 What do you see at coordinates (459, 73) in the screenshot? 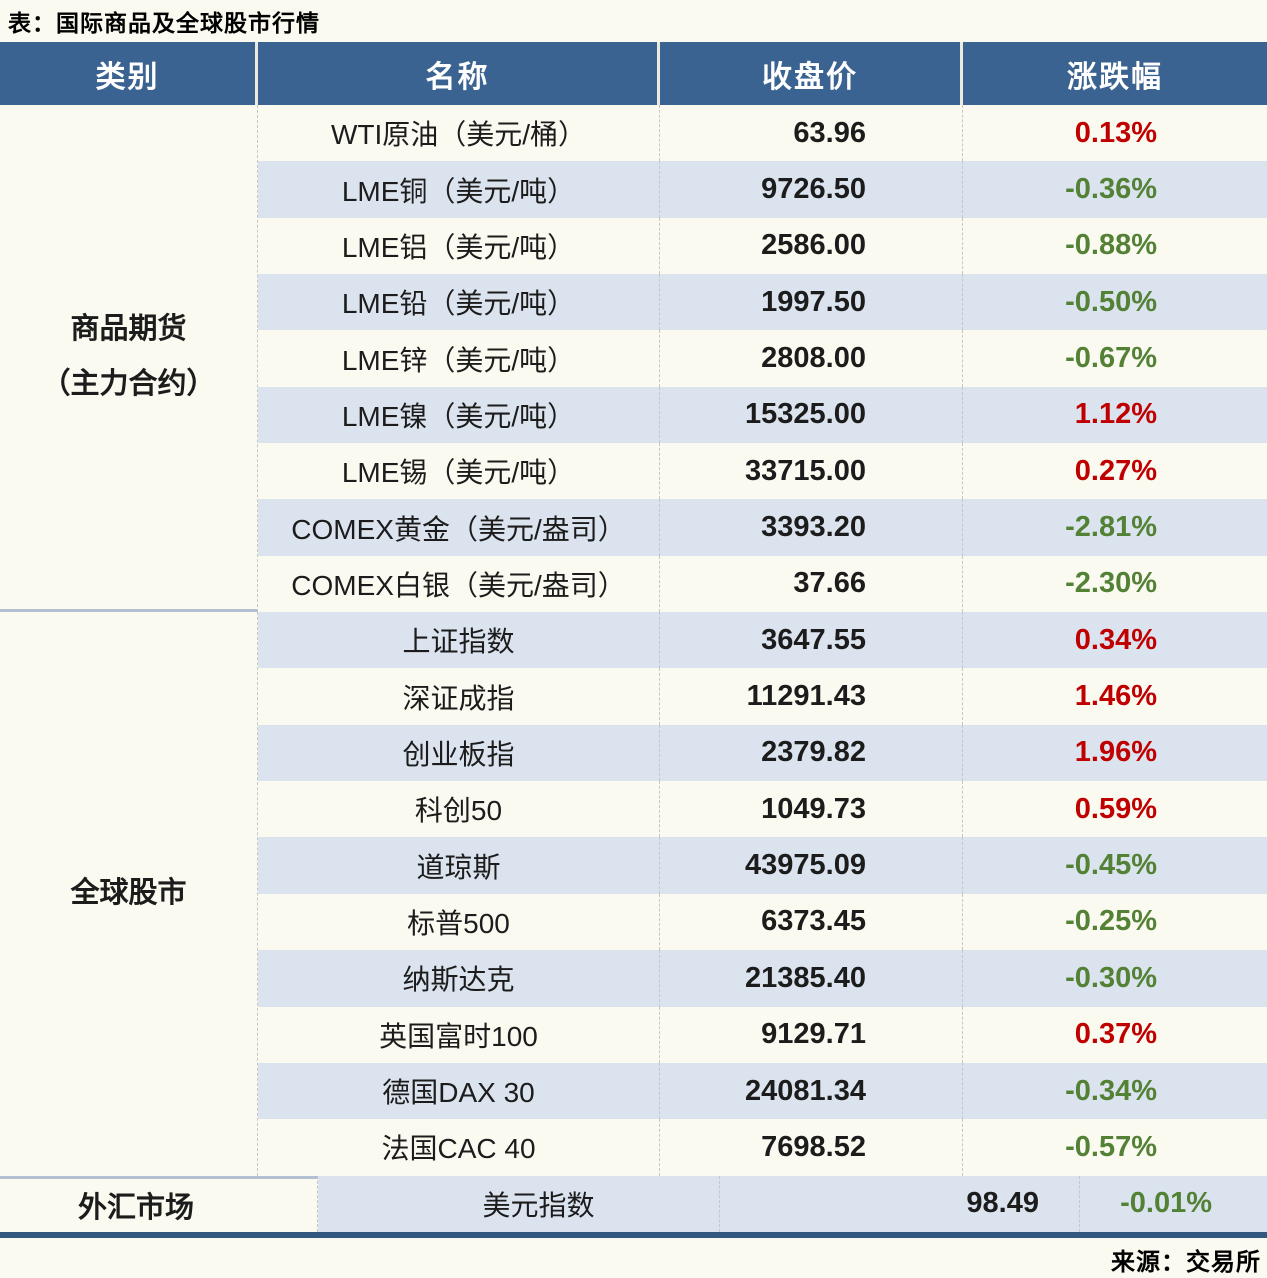
I see `header-name: 名称` at bounding box center [459, 73].